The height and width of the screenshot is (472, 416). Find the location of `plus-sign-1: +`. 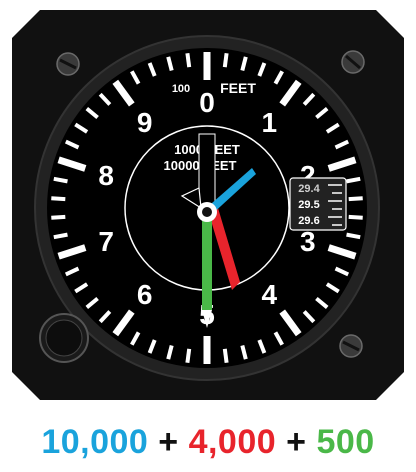

plus-sign-1: + is located at coordinates (168, 442).